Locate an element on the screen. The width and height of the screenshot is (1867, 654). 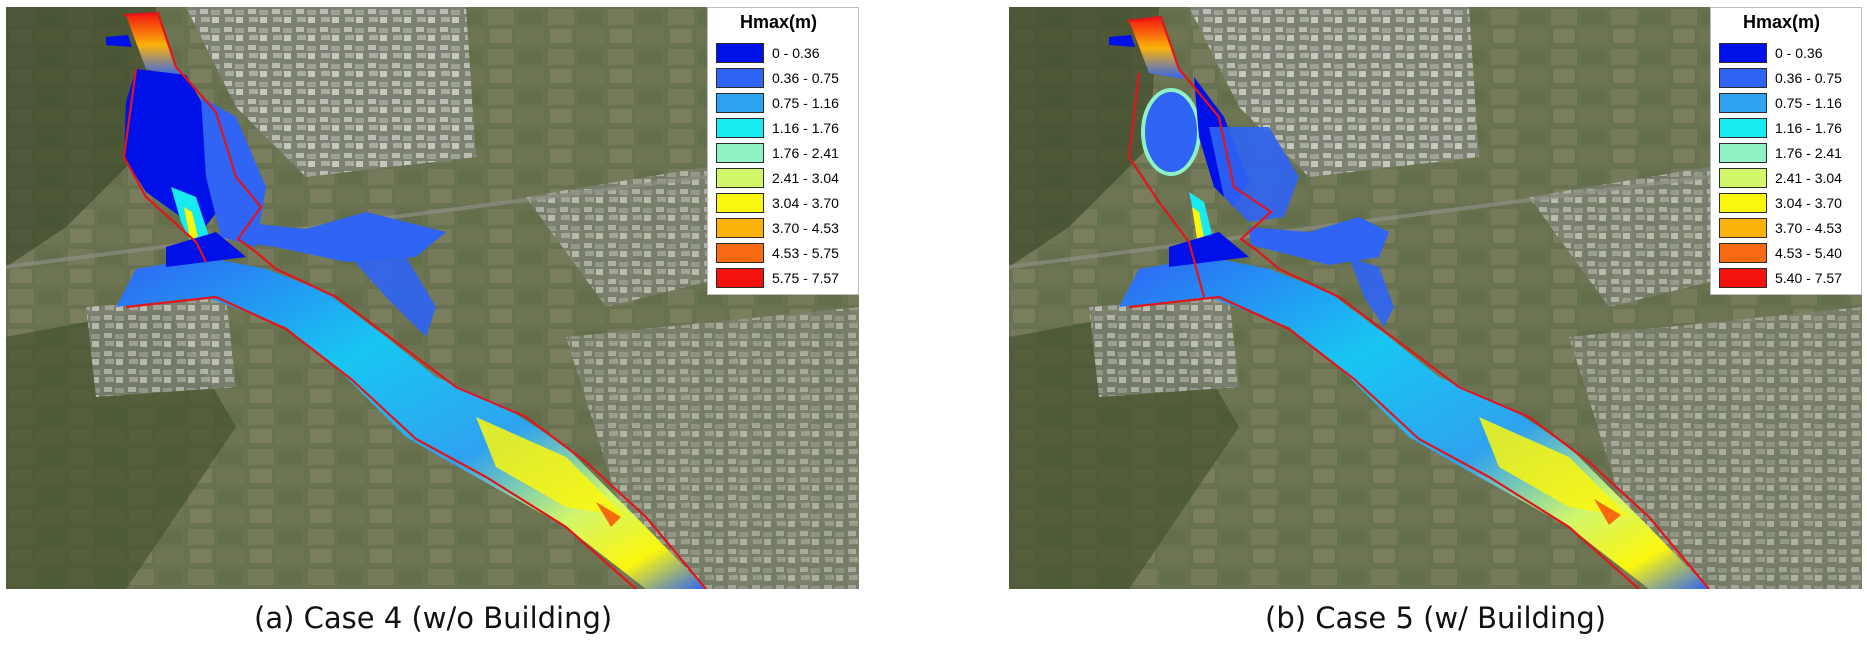
legend-label: 4.53 - 5.40 is located at coordinates (1808, 253).